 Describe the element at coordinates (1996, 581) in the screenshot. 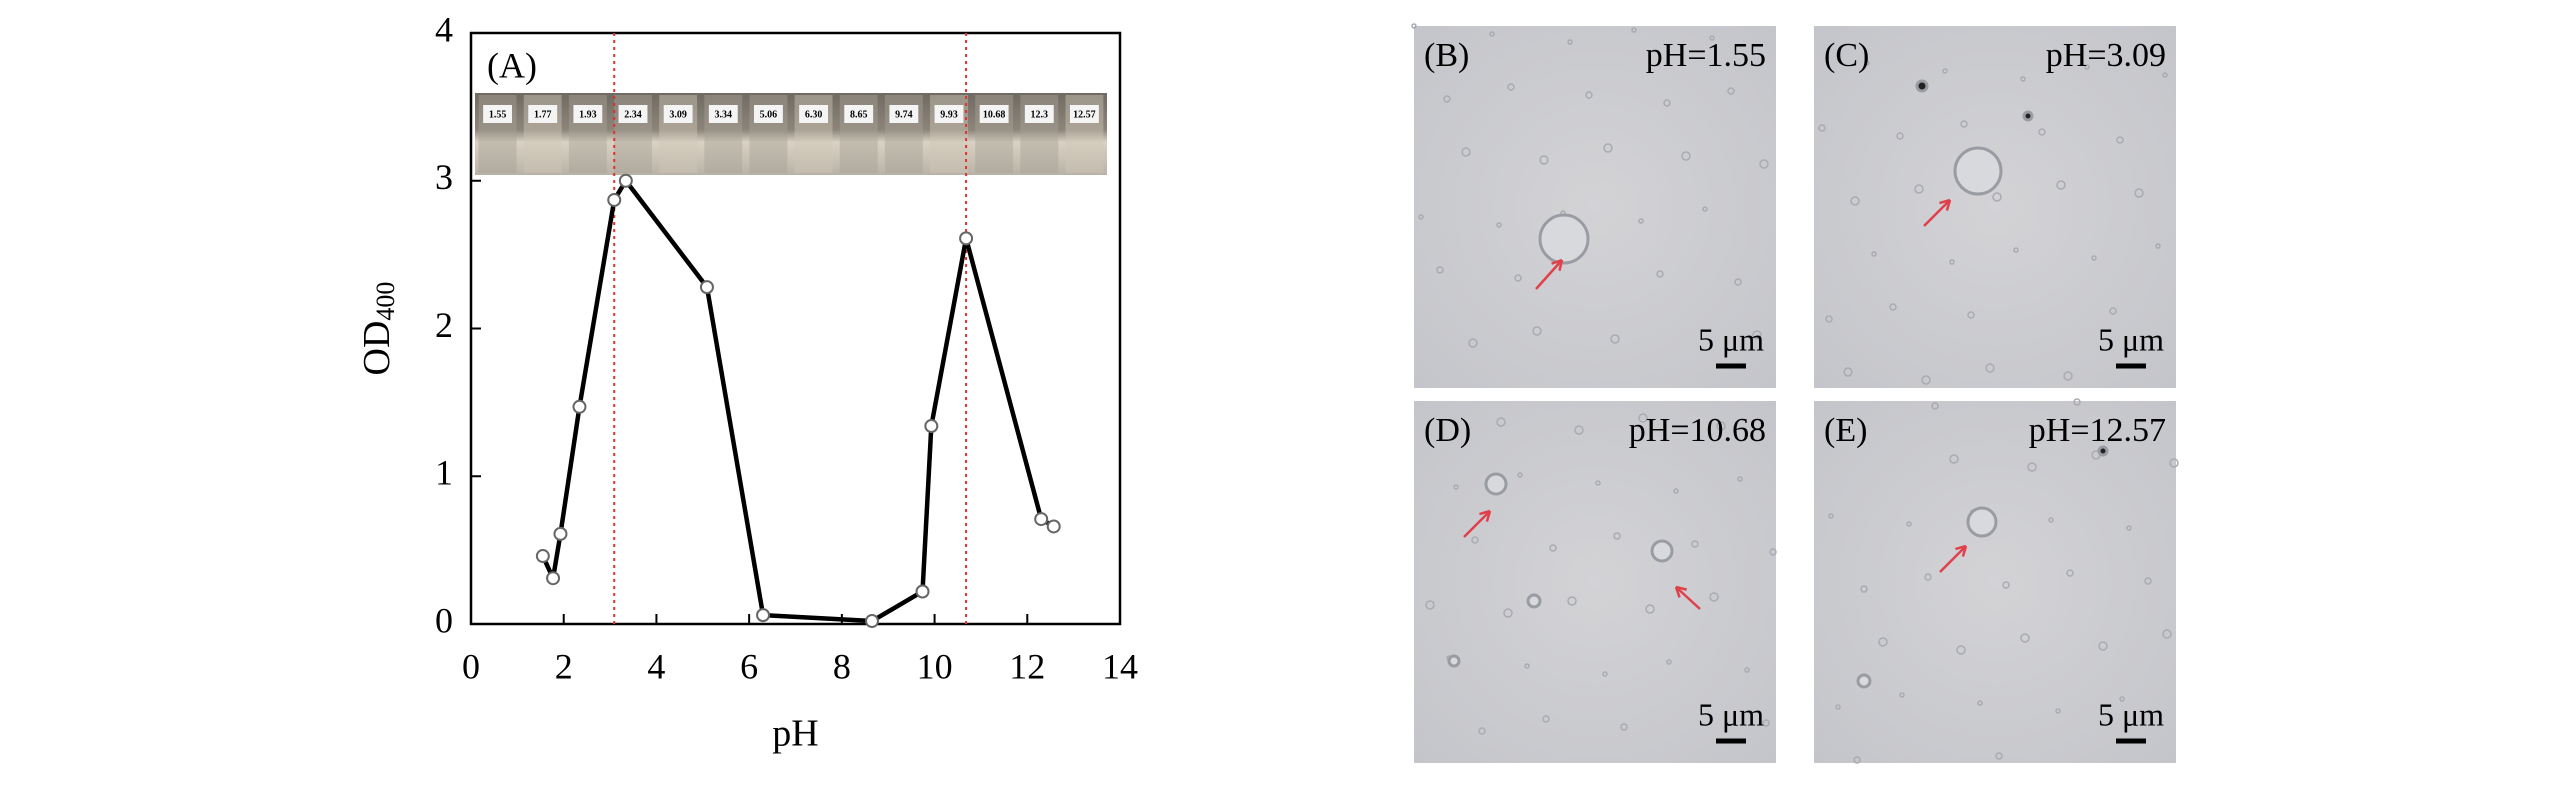

I see `micrograph: (E) pH=12.57 5 μm` at that location.